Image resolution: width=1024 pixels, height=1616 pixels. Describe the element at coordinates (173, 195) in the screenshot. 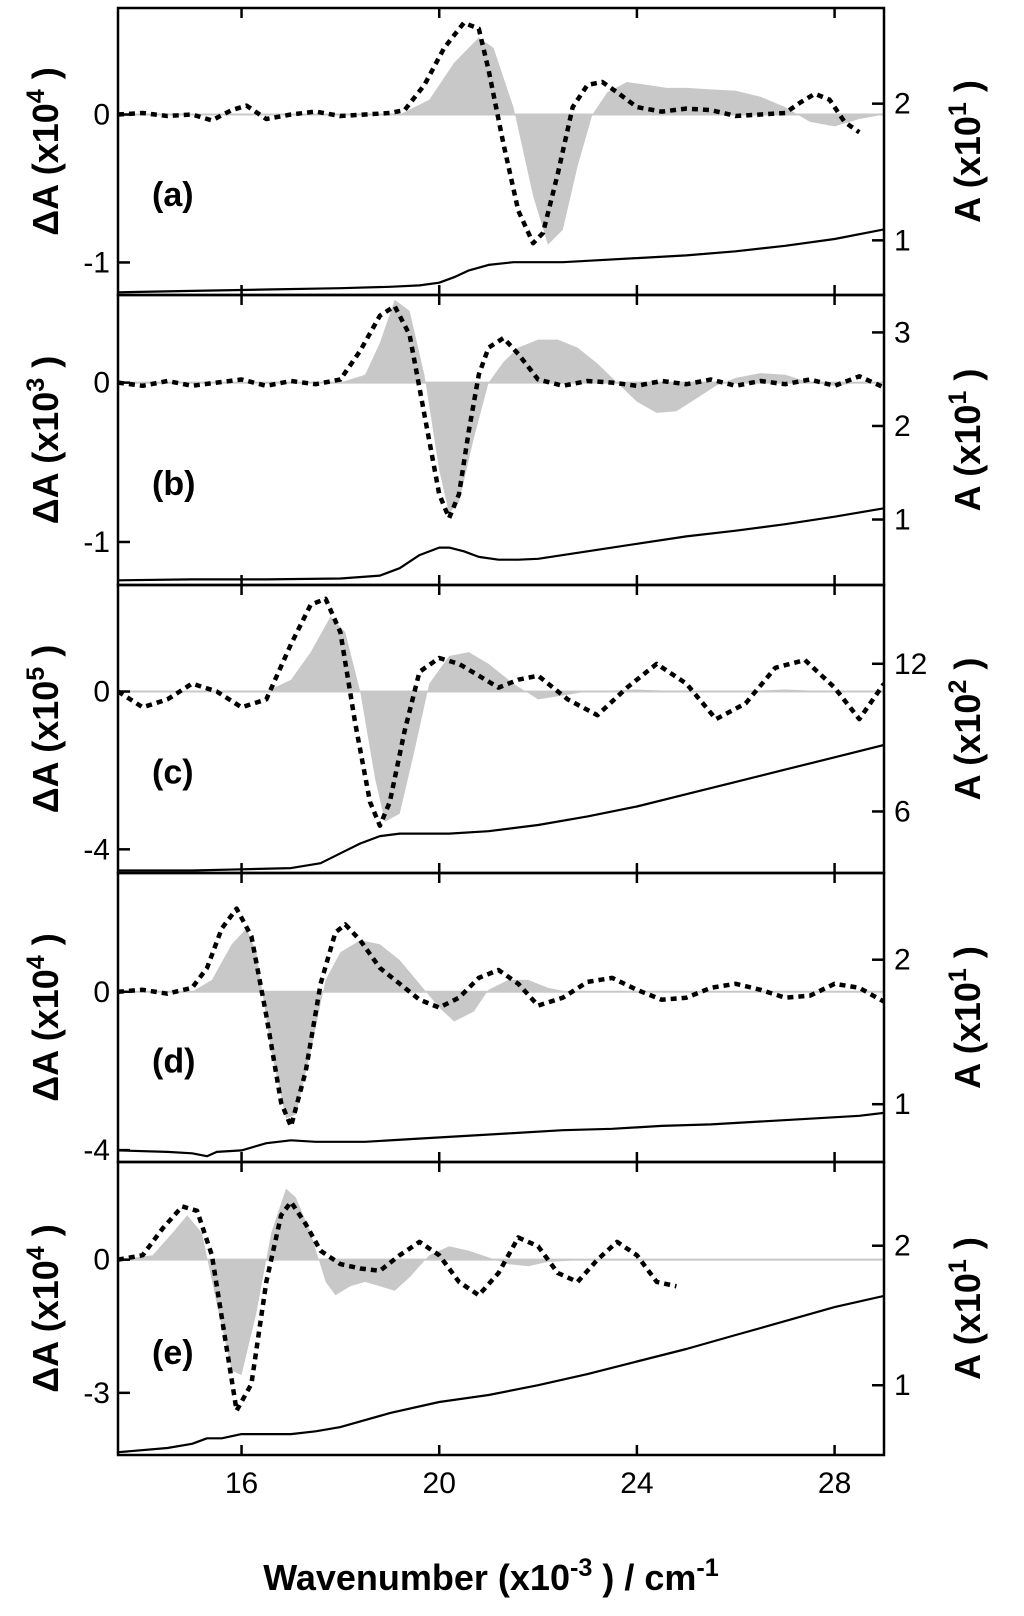

I see `panel-label: (a)` at that location.